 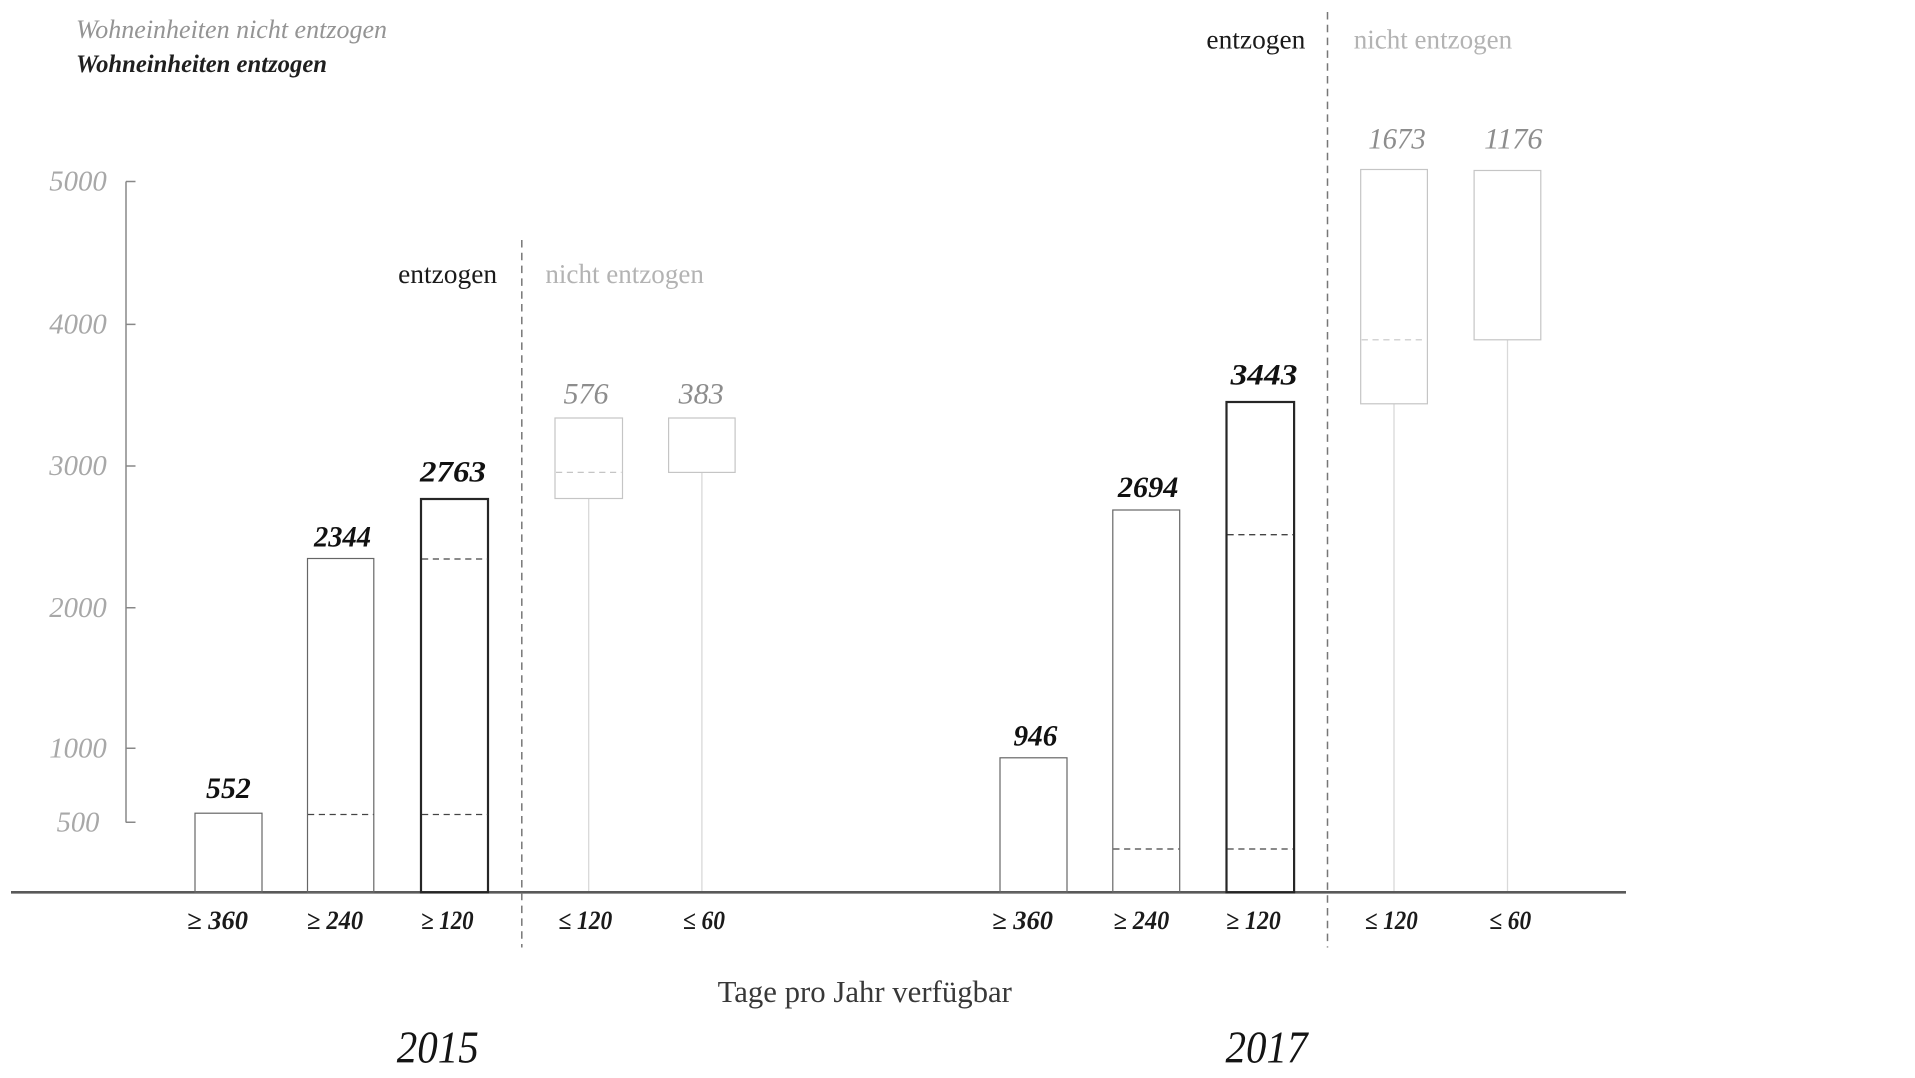 I want to click on svg-text: 500, so click(x=78, y=823).